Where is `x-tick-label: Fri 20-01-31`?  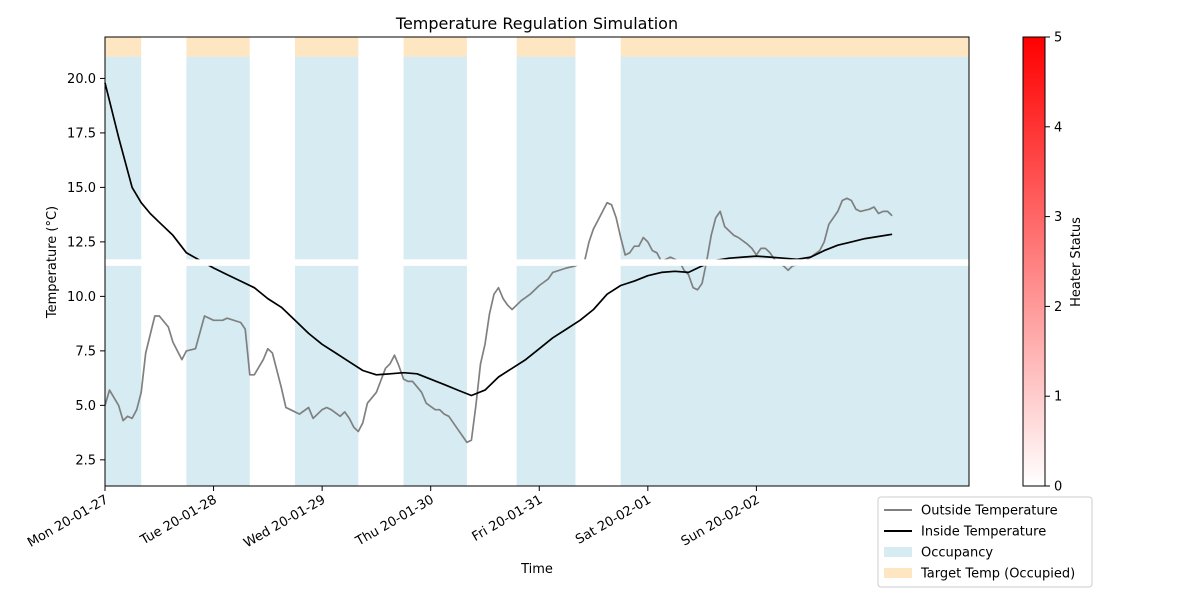
x-tick-label: Fri 20-01-31 is located at coordinates (508, 518).